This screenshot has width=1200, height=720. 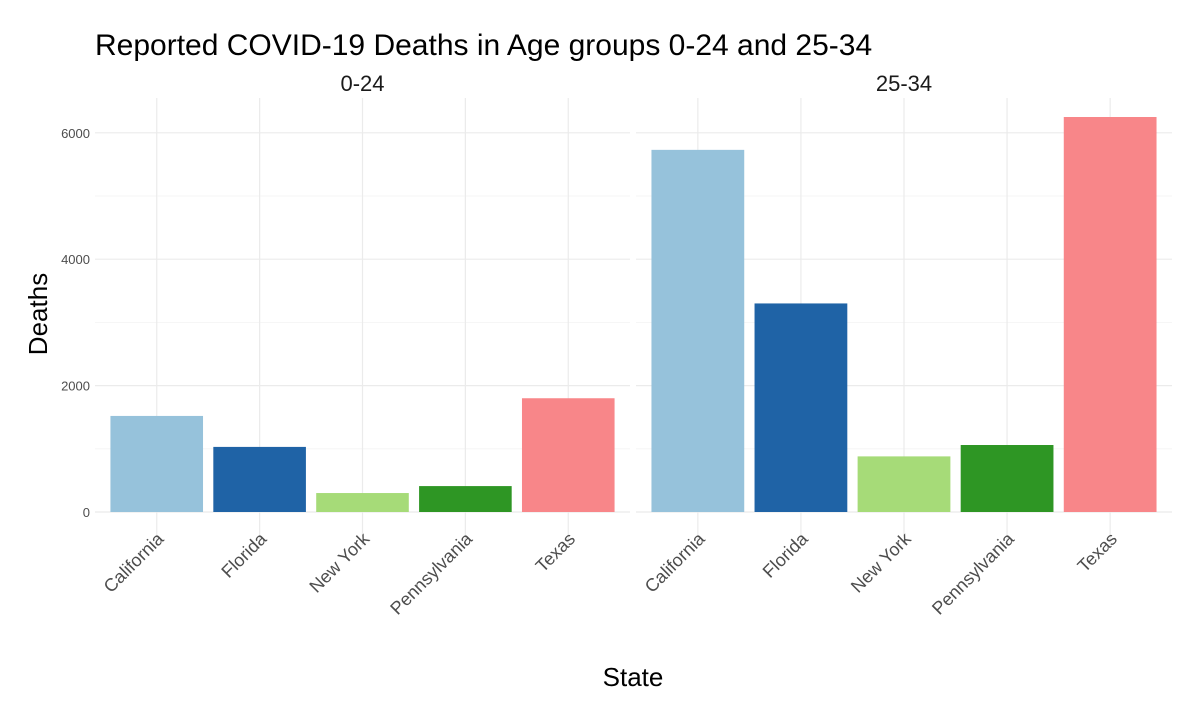 I want to click on y-tick-label: 2000, so click(x=75, y=386).